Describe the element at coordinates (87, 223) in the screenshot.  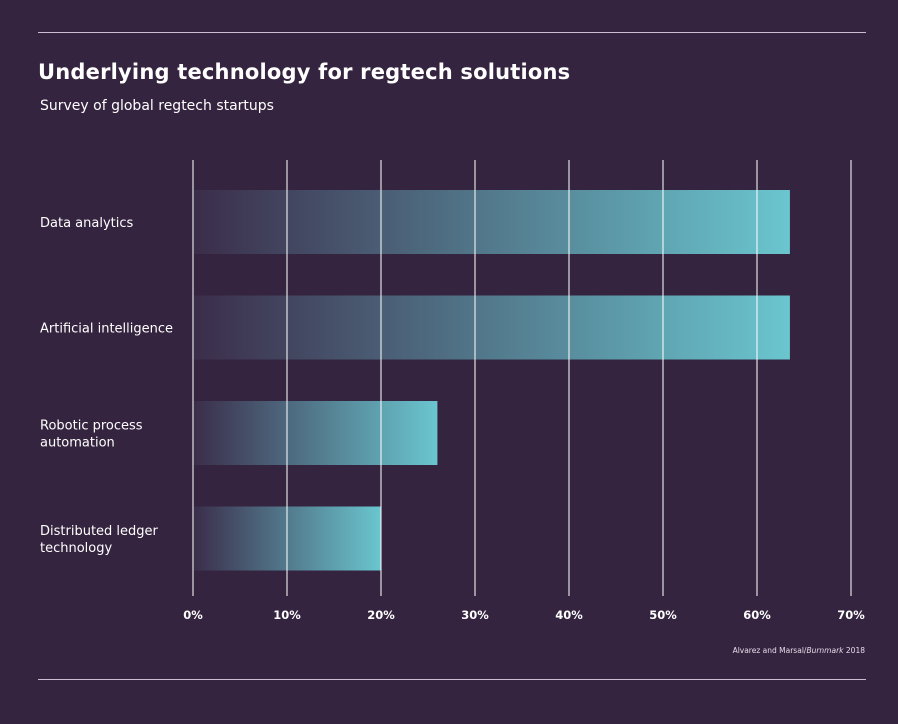
I see `category-label: Data analytics` at that location.